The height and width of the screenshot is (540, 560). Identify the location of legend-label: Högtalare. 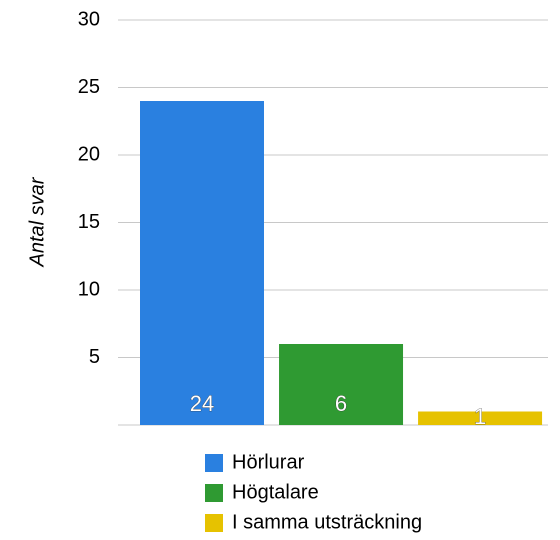
(275, 492).